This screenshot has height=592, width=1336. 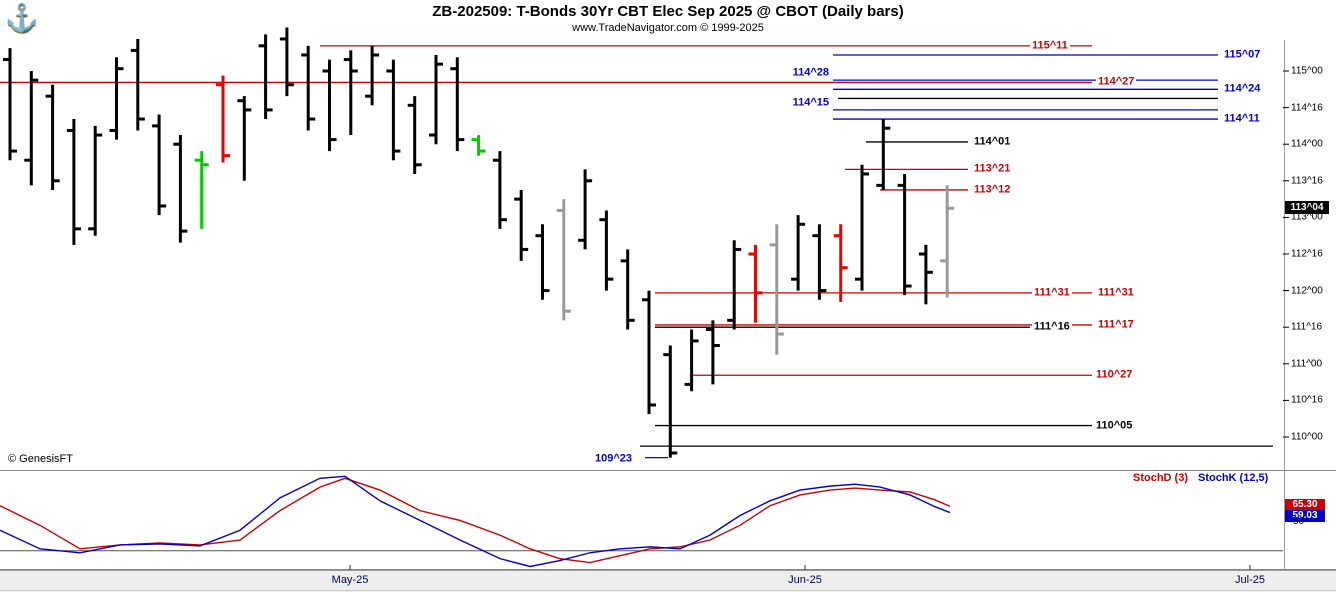 I want to click on price-level-label: 114^15, so click(x=810, y=103).